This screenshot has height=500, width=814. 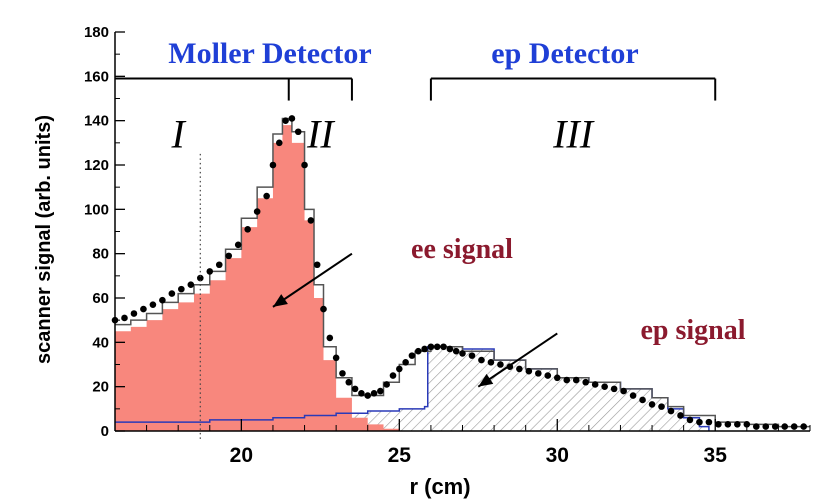 What do you see at coordinates (320, 133) in the screenshot?
I see `region-label: II` at bounding box center [320, 133].